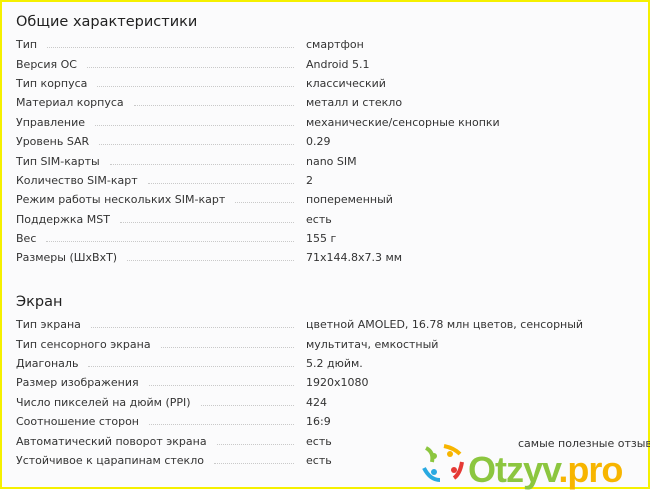 The width and height of the screenshot is (650, 492). I want to click on spec-value: 0.29, so click(318, 142).